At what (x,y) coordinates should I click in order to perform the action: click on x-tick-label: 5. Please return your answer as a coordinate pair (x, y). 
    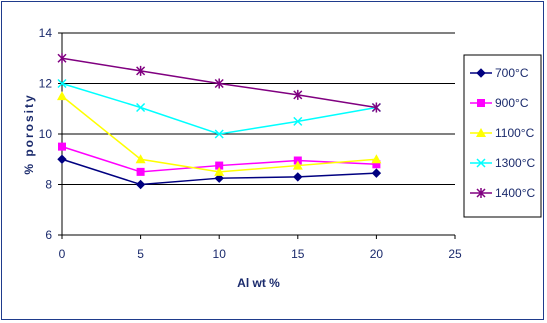
    Looking at the image, I should click on (140, 254).